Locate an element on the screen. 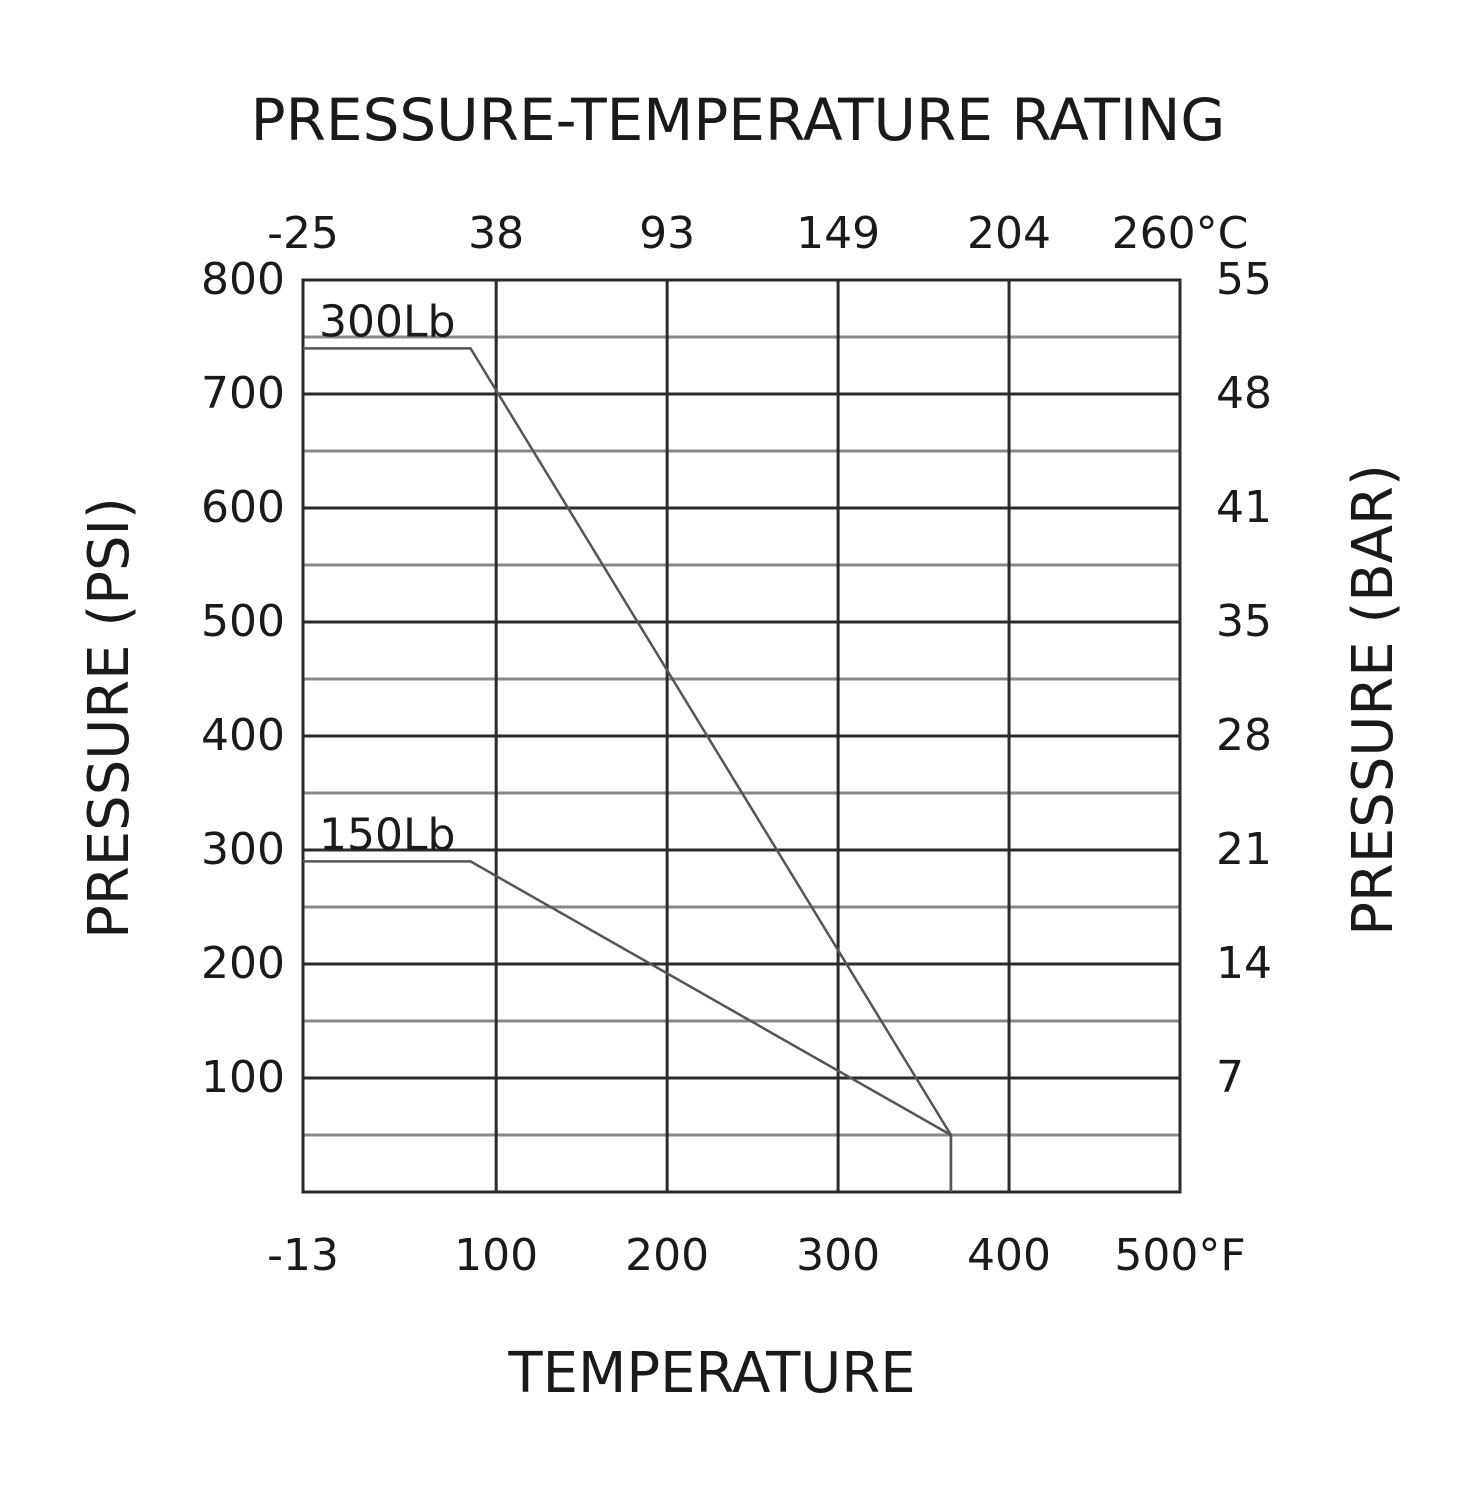 The width and height of the screenshot is (1463, 1489). tick-label-psi: 300 is located at coordinates (243, 849).